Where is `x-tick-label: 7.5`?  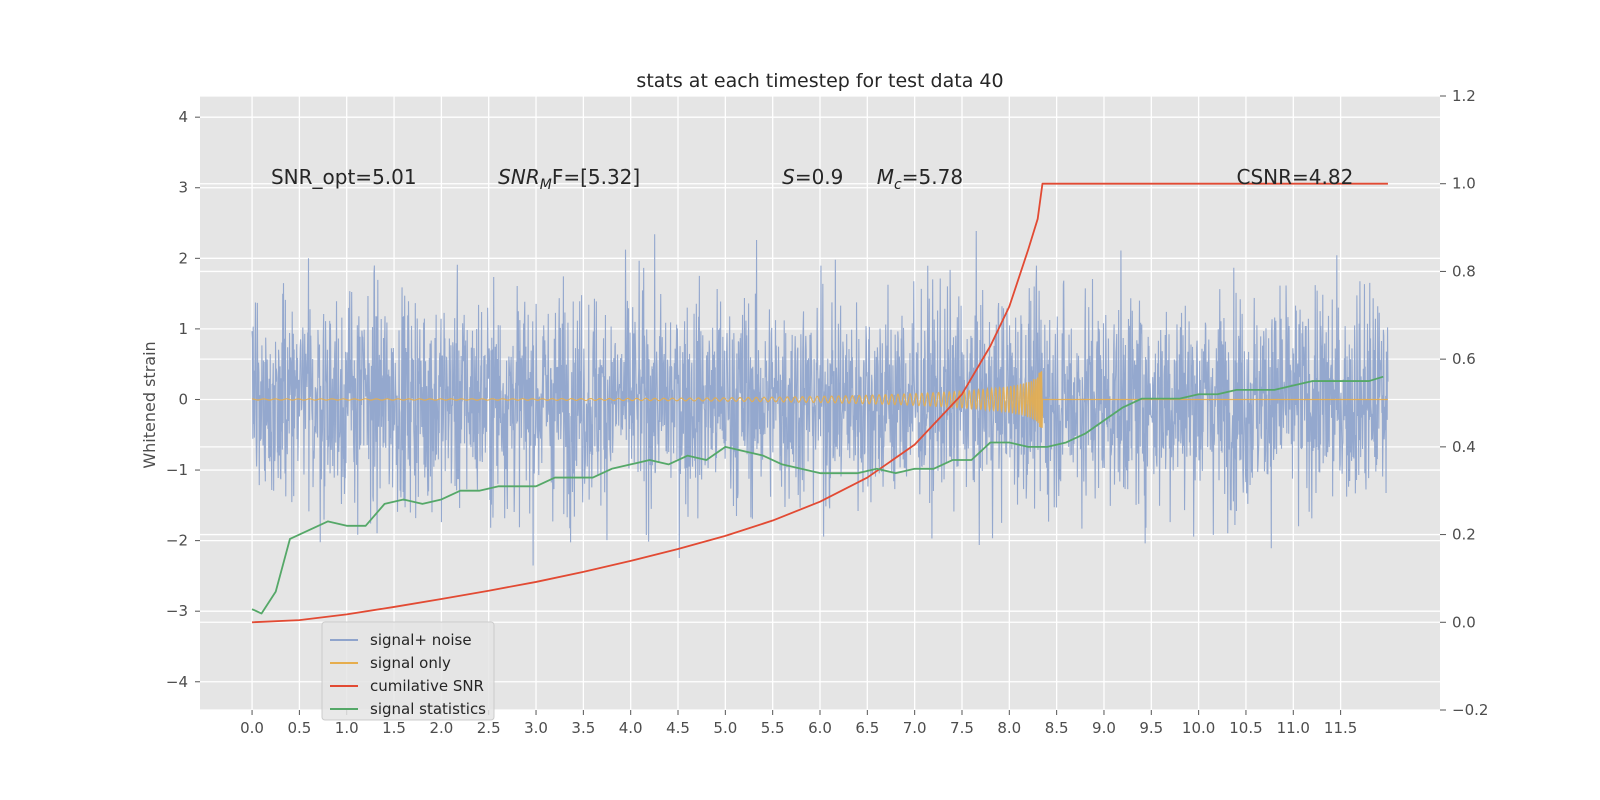
x-tick-label: 7.5 is located at coordinates (962, 728).